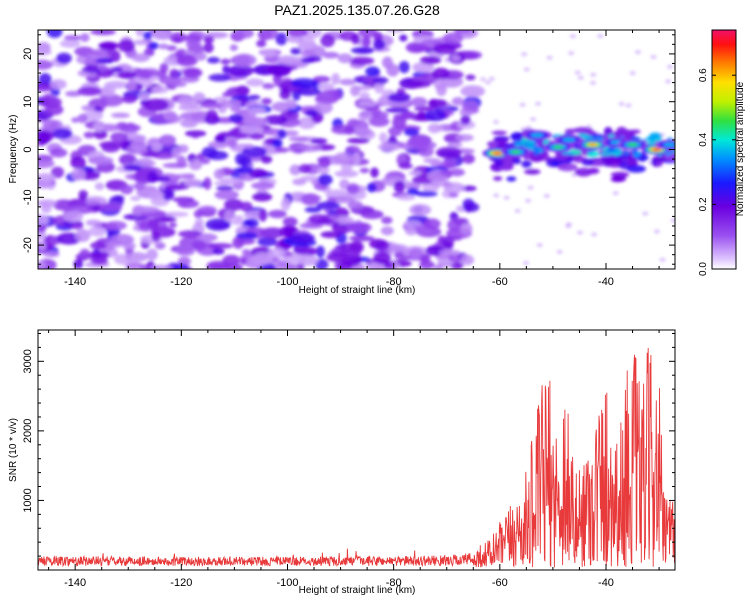 The width and height of the screenshot is (750, 600). Describe the element at coordinates (703, 75) in the screenshot. I see `colorbar-tick-label-3: 0.6` at that location.